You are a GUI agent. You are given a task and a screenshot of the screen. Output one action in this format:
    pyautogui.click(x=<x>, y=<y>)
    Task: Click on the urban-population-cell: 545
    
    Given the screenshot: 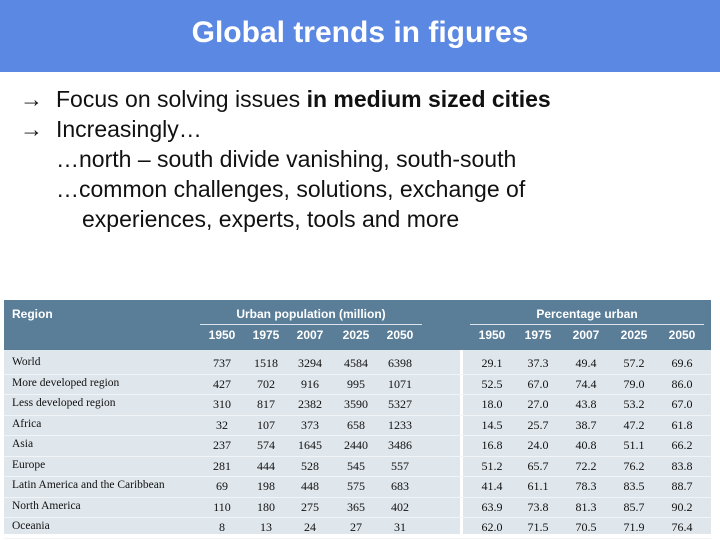 What is the action you would take?
    pyautogui.click(x=356, y=465)
    